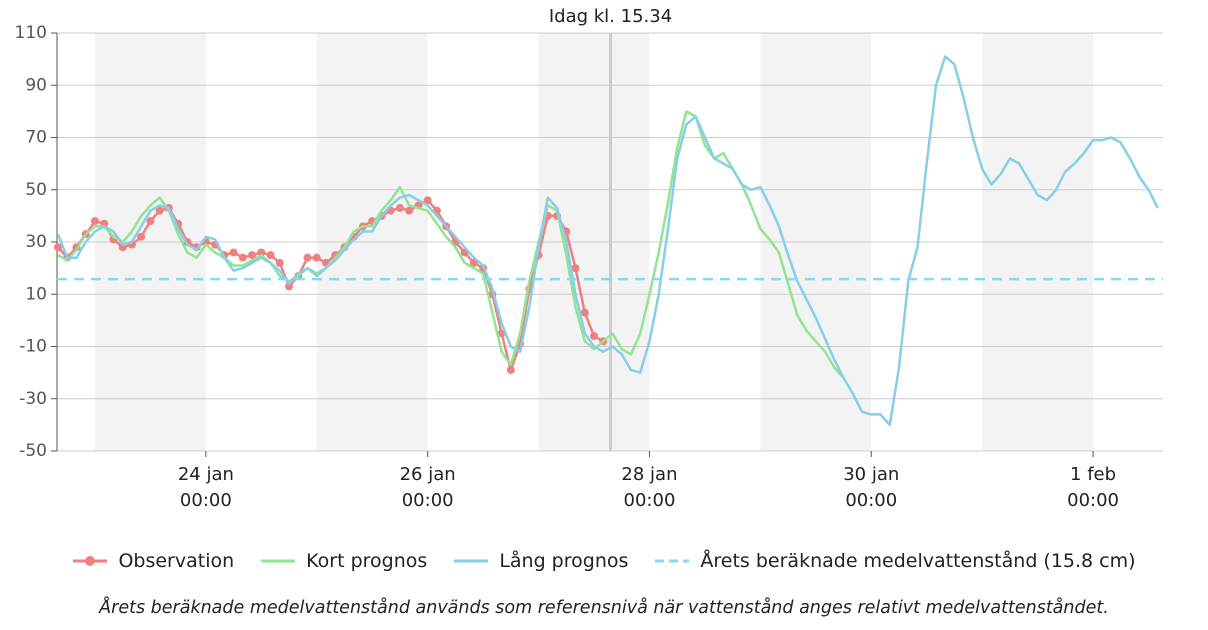 Image resolution: width=1208 pixels, height=630 pixels. Describe the element at coordinates (367, 561) in the screenshot. I see `legend-label: Kort prognos` at that location.